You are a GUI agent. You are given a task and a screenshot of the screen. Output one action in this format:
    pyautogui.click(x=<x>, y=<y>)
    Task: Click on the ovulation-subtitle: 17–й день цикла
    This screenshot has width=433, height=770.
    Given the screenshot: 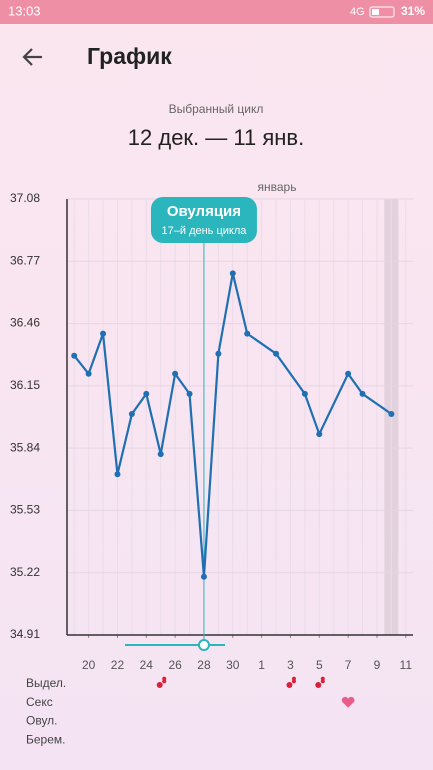 What is the action you would take?
    pyautogui.click(x=205, y=231)
    